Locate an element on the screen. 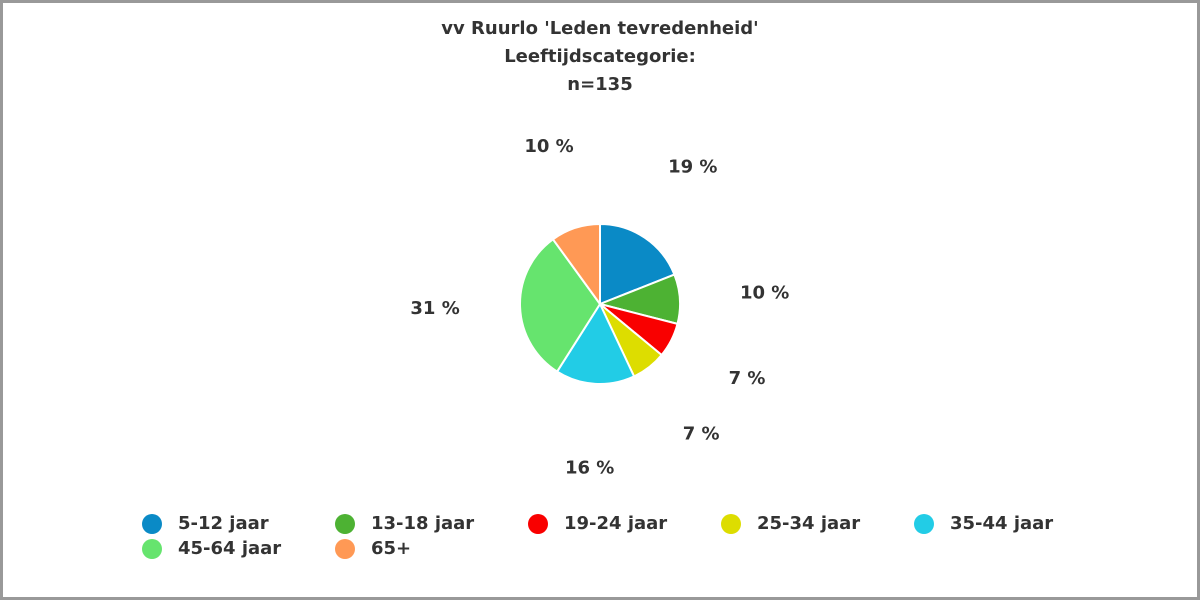 This screenshot has width=1200, height=600. legend-label: 13-18 jaar is located at coordinates (422, 523).